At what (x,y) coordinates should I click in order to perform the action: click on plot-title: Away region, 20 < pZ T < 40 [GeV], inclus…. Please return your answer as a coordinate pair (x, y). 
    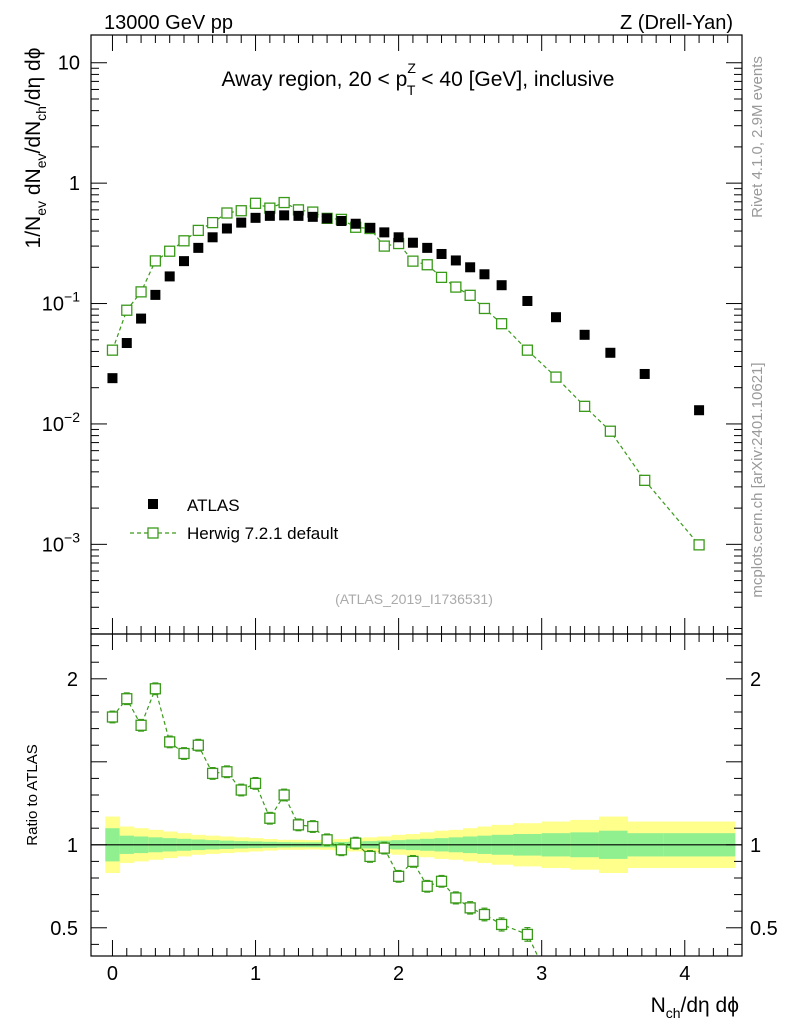
    Looking at the image, I should click on (418, 79).